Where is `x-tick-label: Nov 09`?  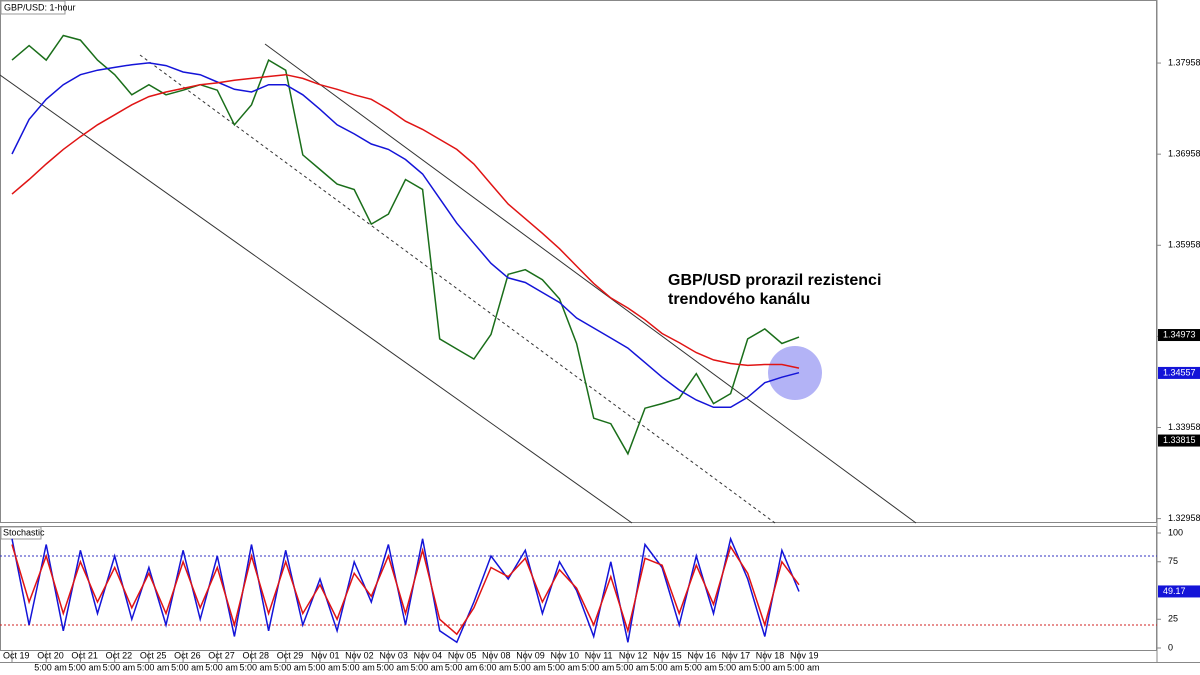 x-tick-label: Nov 09 is located at coordinates (530, 655).